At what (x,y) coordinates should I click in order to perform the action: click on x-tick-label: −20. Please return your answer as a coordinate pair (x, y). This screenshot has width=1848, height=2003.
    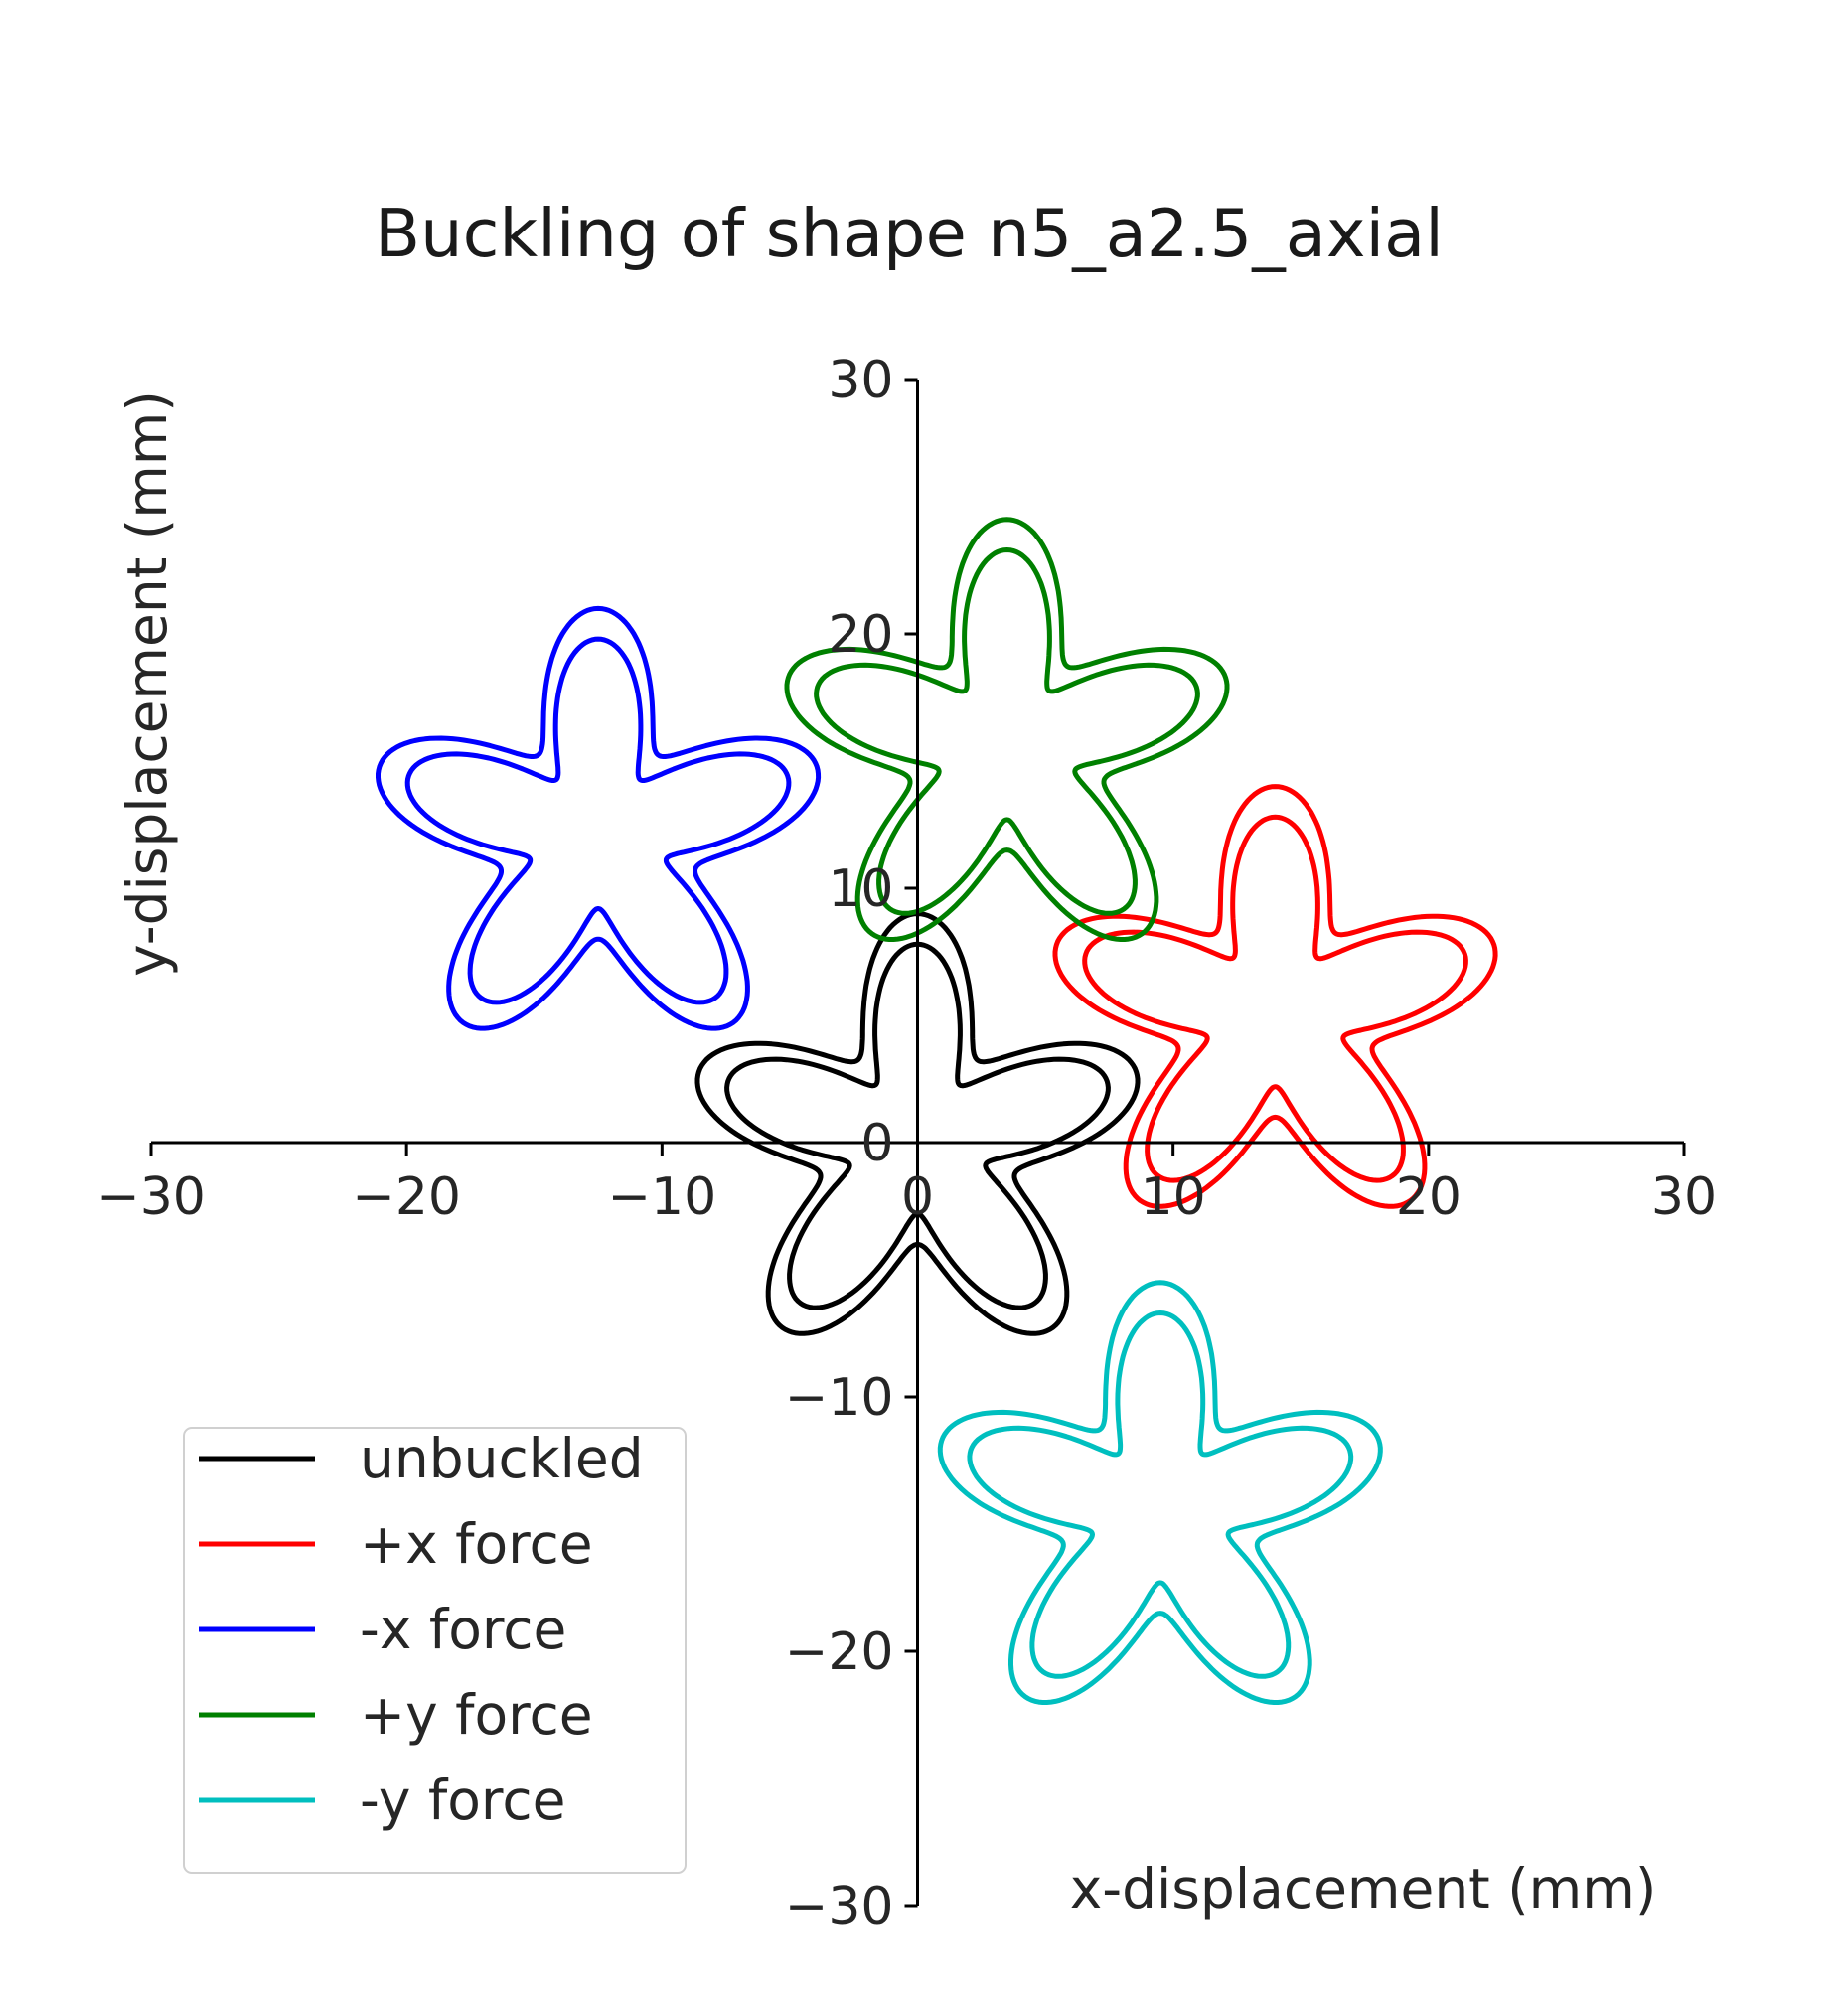
    Looking at the image, I should click on (407, 1197).